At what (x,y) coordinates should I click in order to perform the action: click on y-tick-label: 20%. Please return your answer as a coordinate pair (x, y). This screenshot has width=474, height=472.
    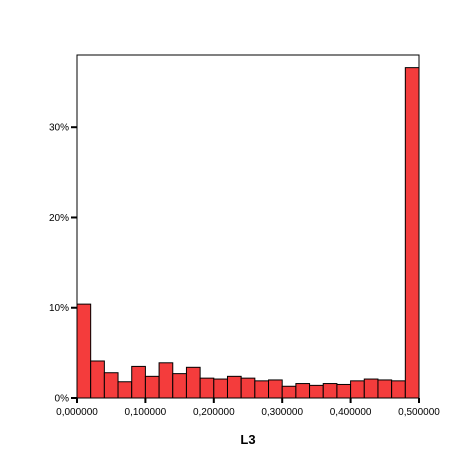
    Looking at the image, I should click on (59, 218).